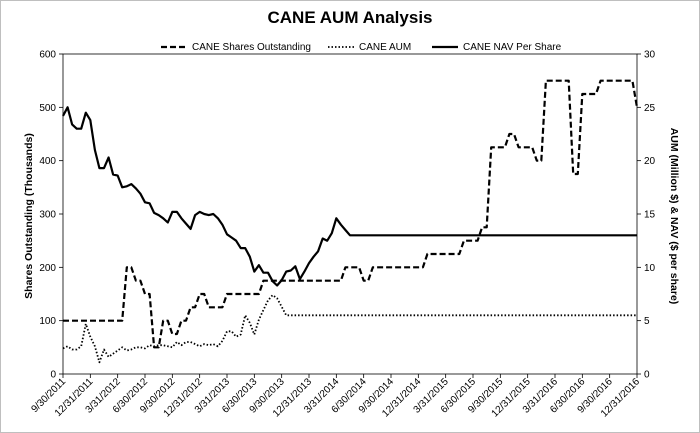 The width and height of the screenshot is (700, 433). What do you see at coordinates (650, 268) in the screenshot?
I see `y-right-tick-label: 10` at bounding box center [650, 268].